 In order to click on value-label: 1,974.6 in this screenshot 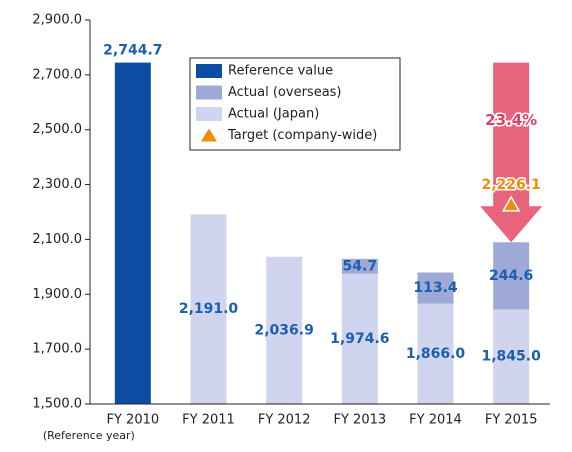, I will do `click(359, 339)`.